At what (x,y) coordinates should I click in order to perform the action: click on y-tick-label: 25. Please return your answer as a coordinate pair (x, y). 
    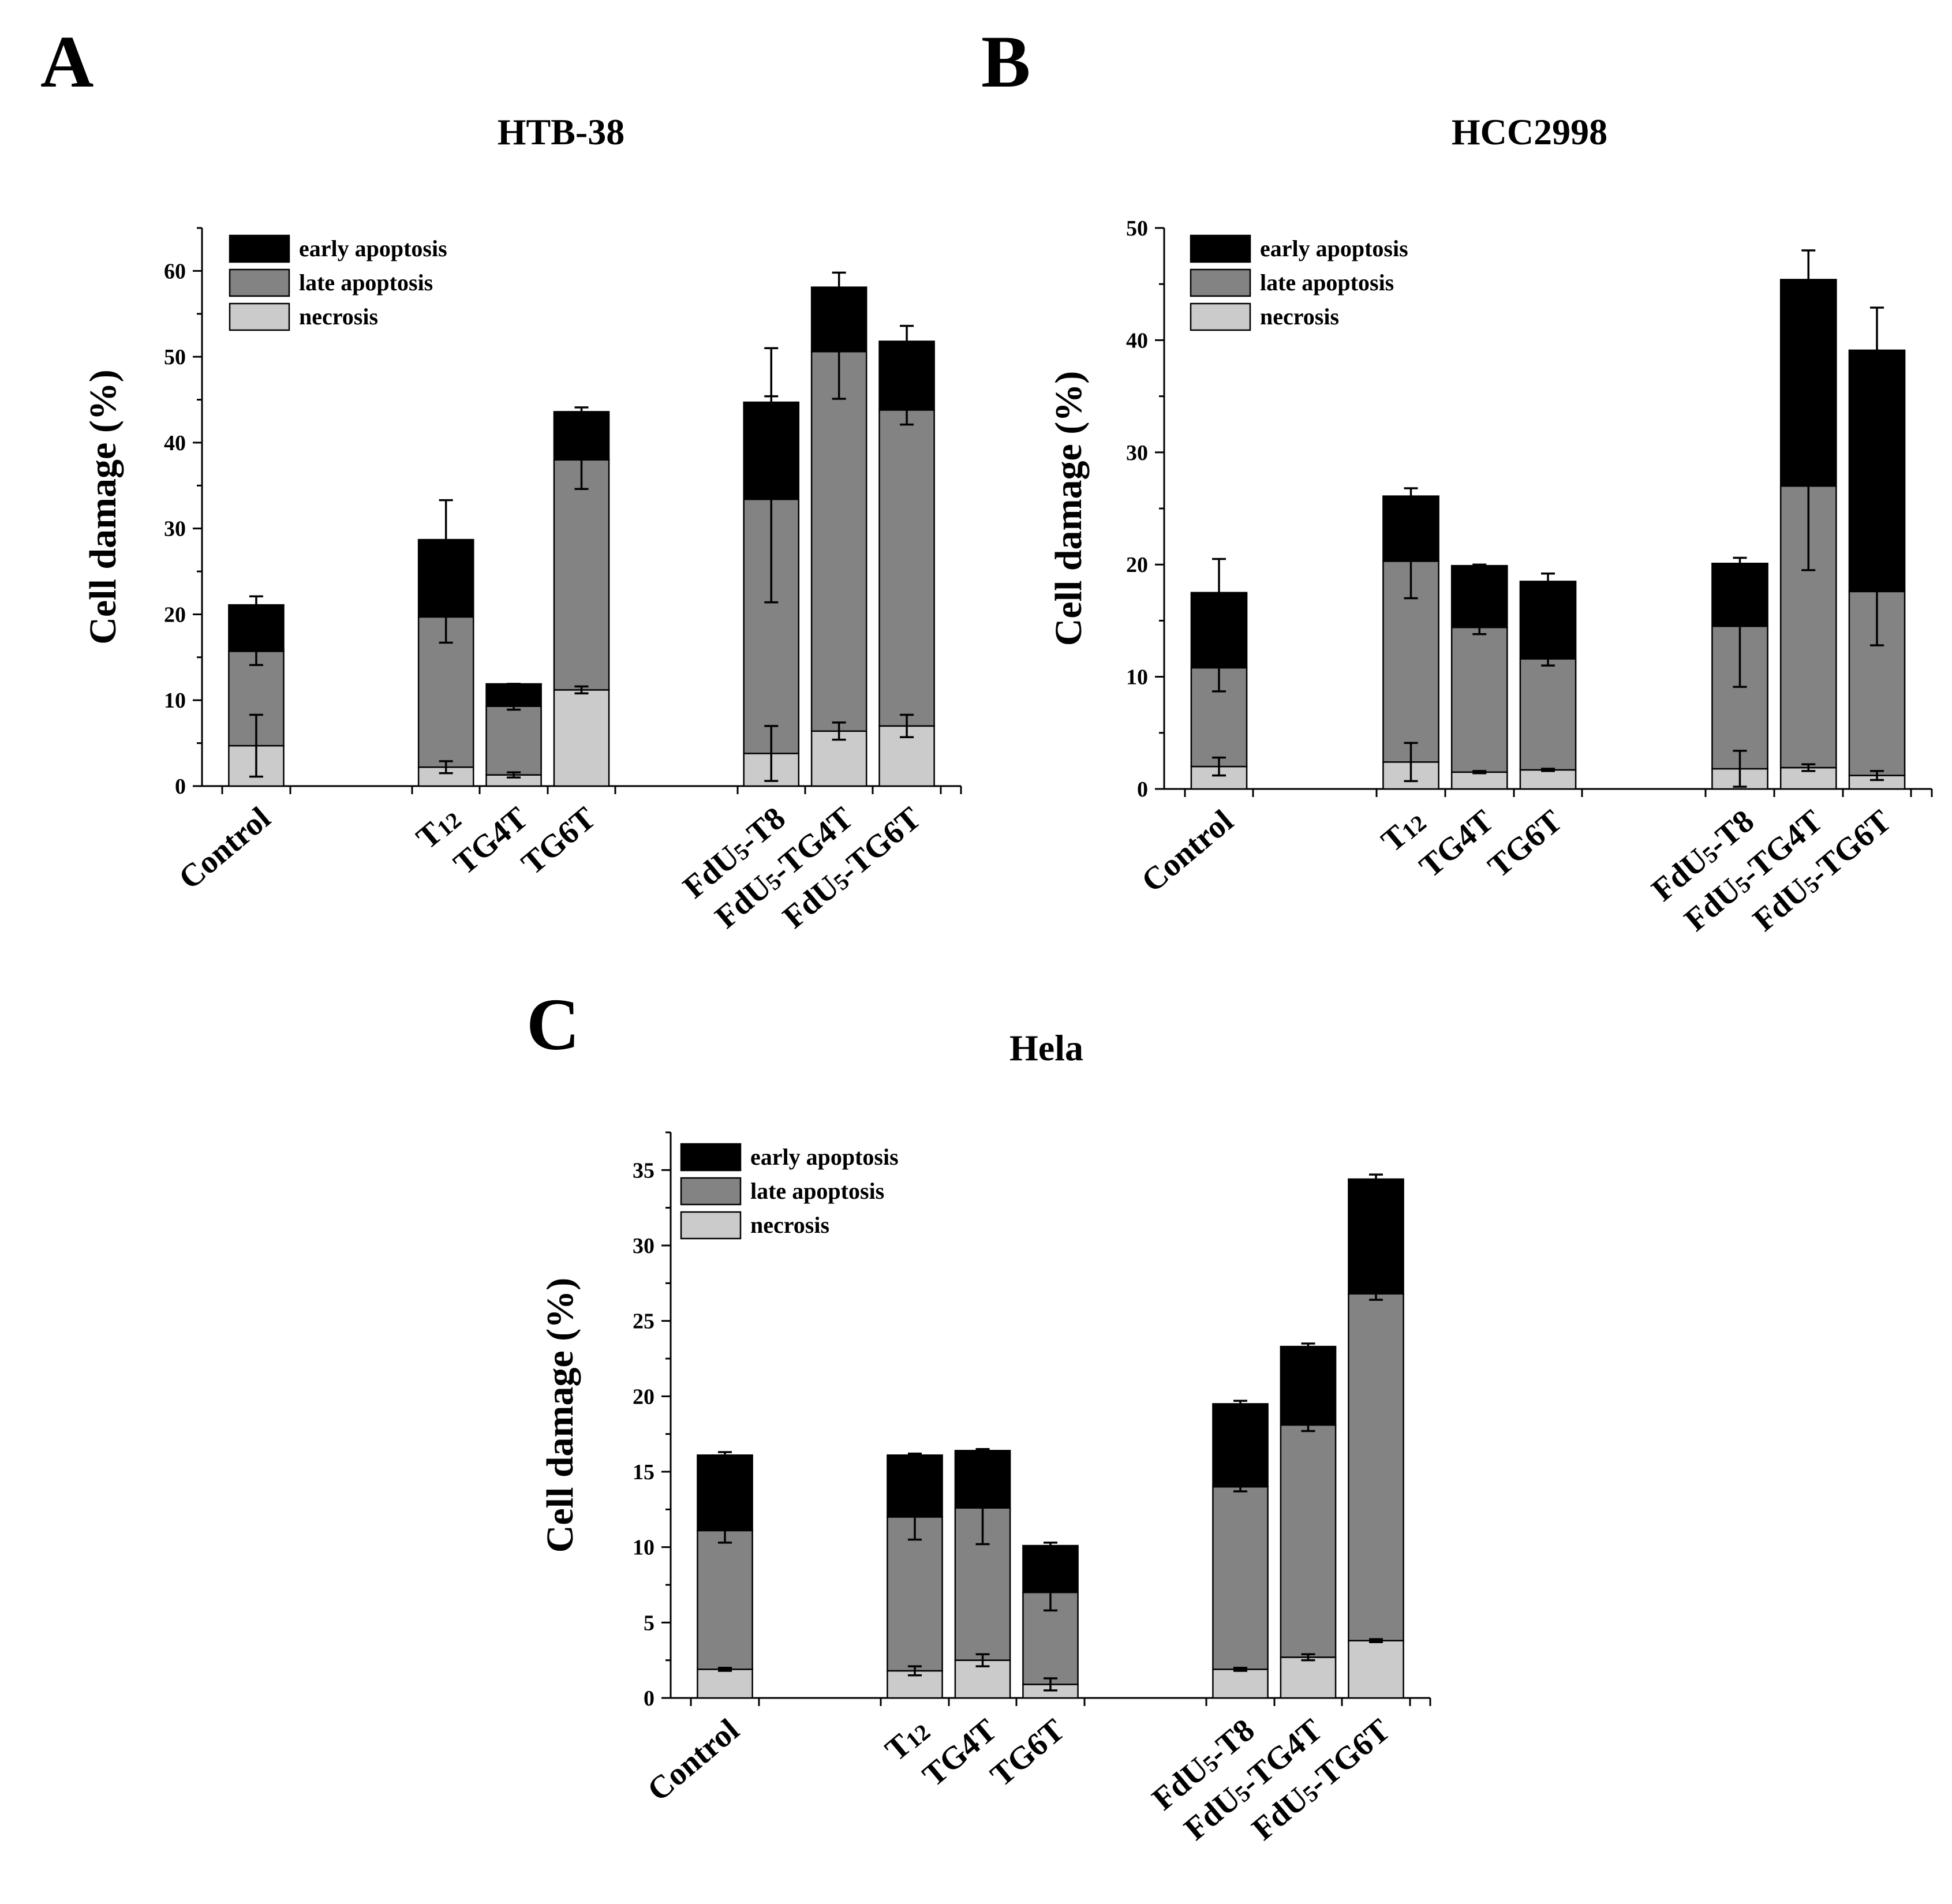
    Looking at the image, I should click on (644, 1322).